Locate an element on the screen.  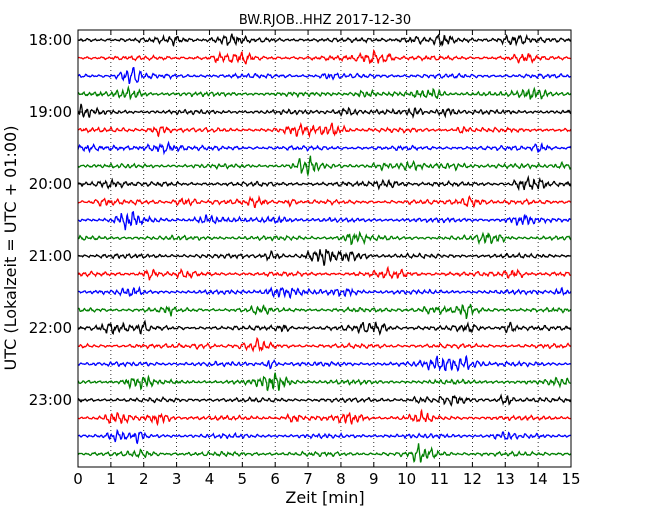
y-tick-label: 19:00 is located at coordinates (50, 112).